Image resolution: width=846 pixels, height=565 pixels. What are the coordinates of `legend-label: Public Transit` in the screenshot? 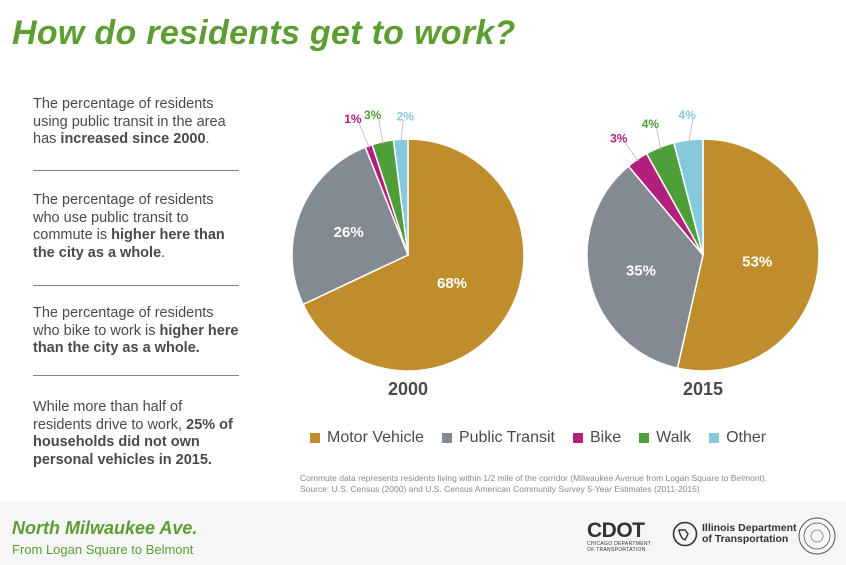 It's located at (506, 437).